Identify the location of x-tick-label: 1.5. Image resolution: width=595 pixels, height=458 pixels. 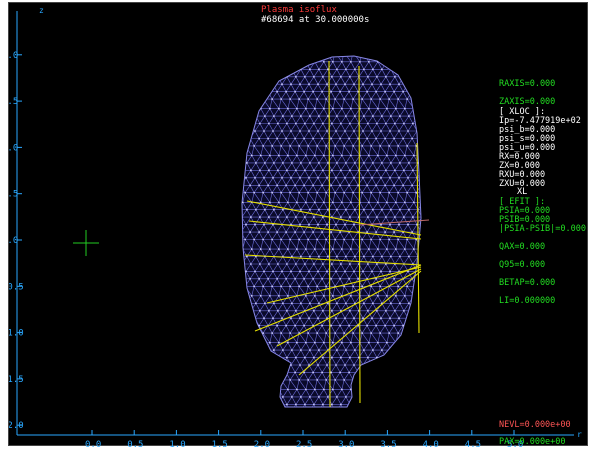
(220, 443).